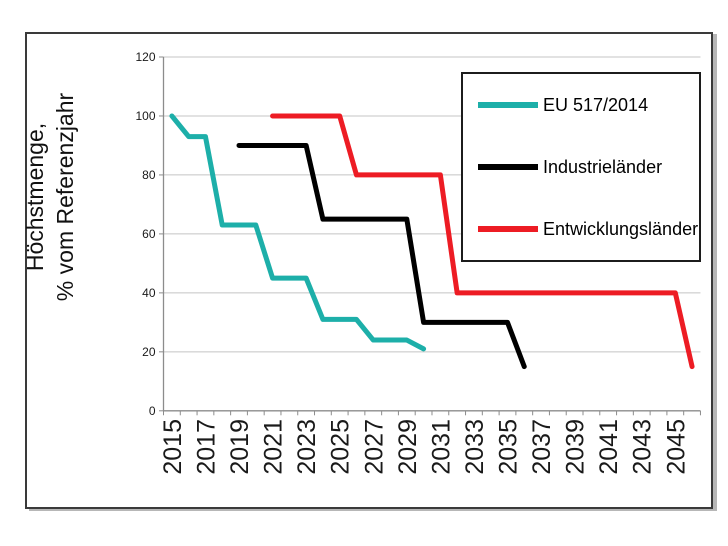  What do you see at coordinates (145, 57) in the screenshot?
I see `y-tick-label: 120` at bounding box center [145, 57].